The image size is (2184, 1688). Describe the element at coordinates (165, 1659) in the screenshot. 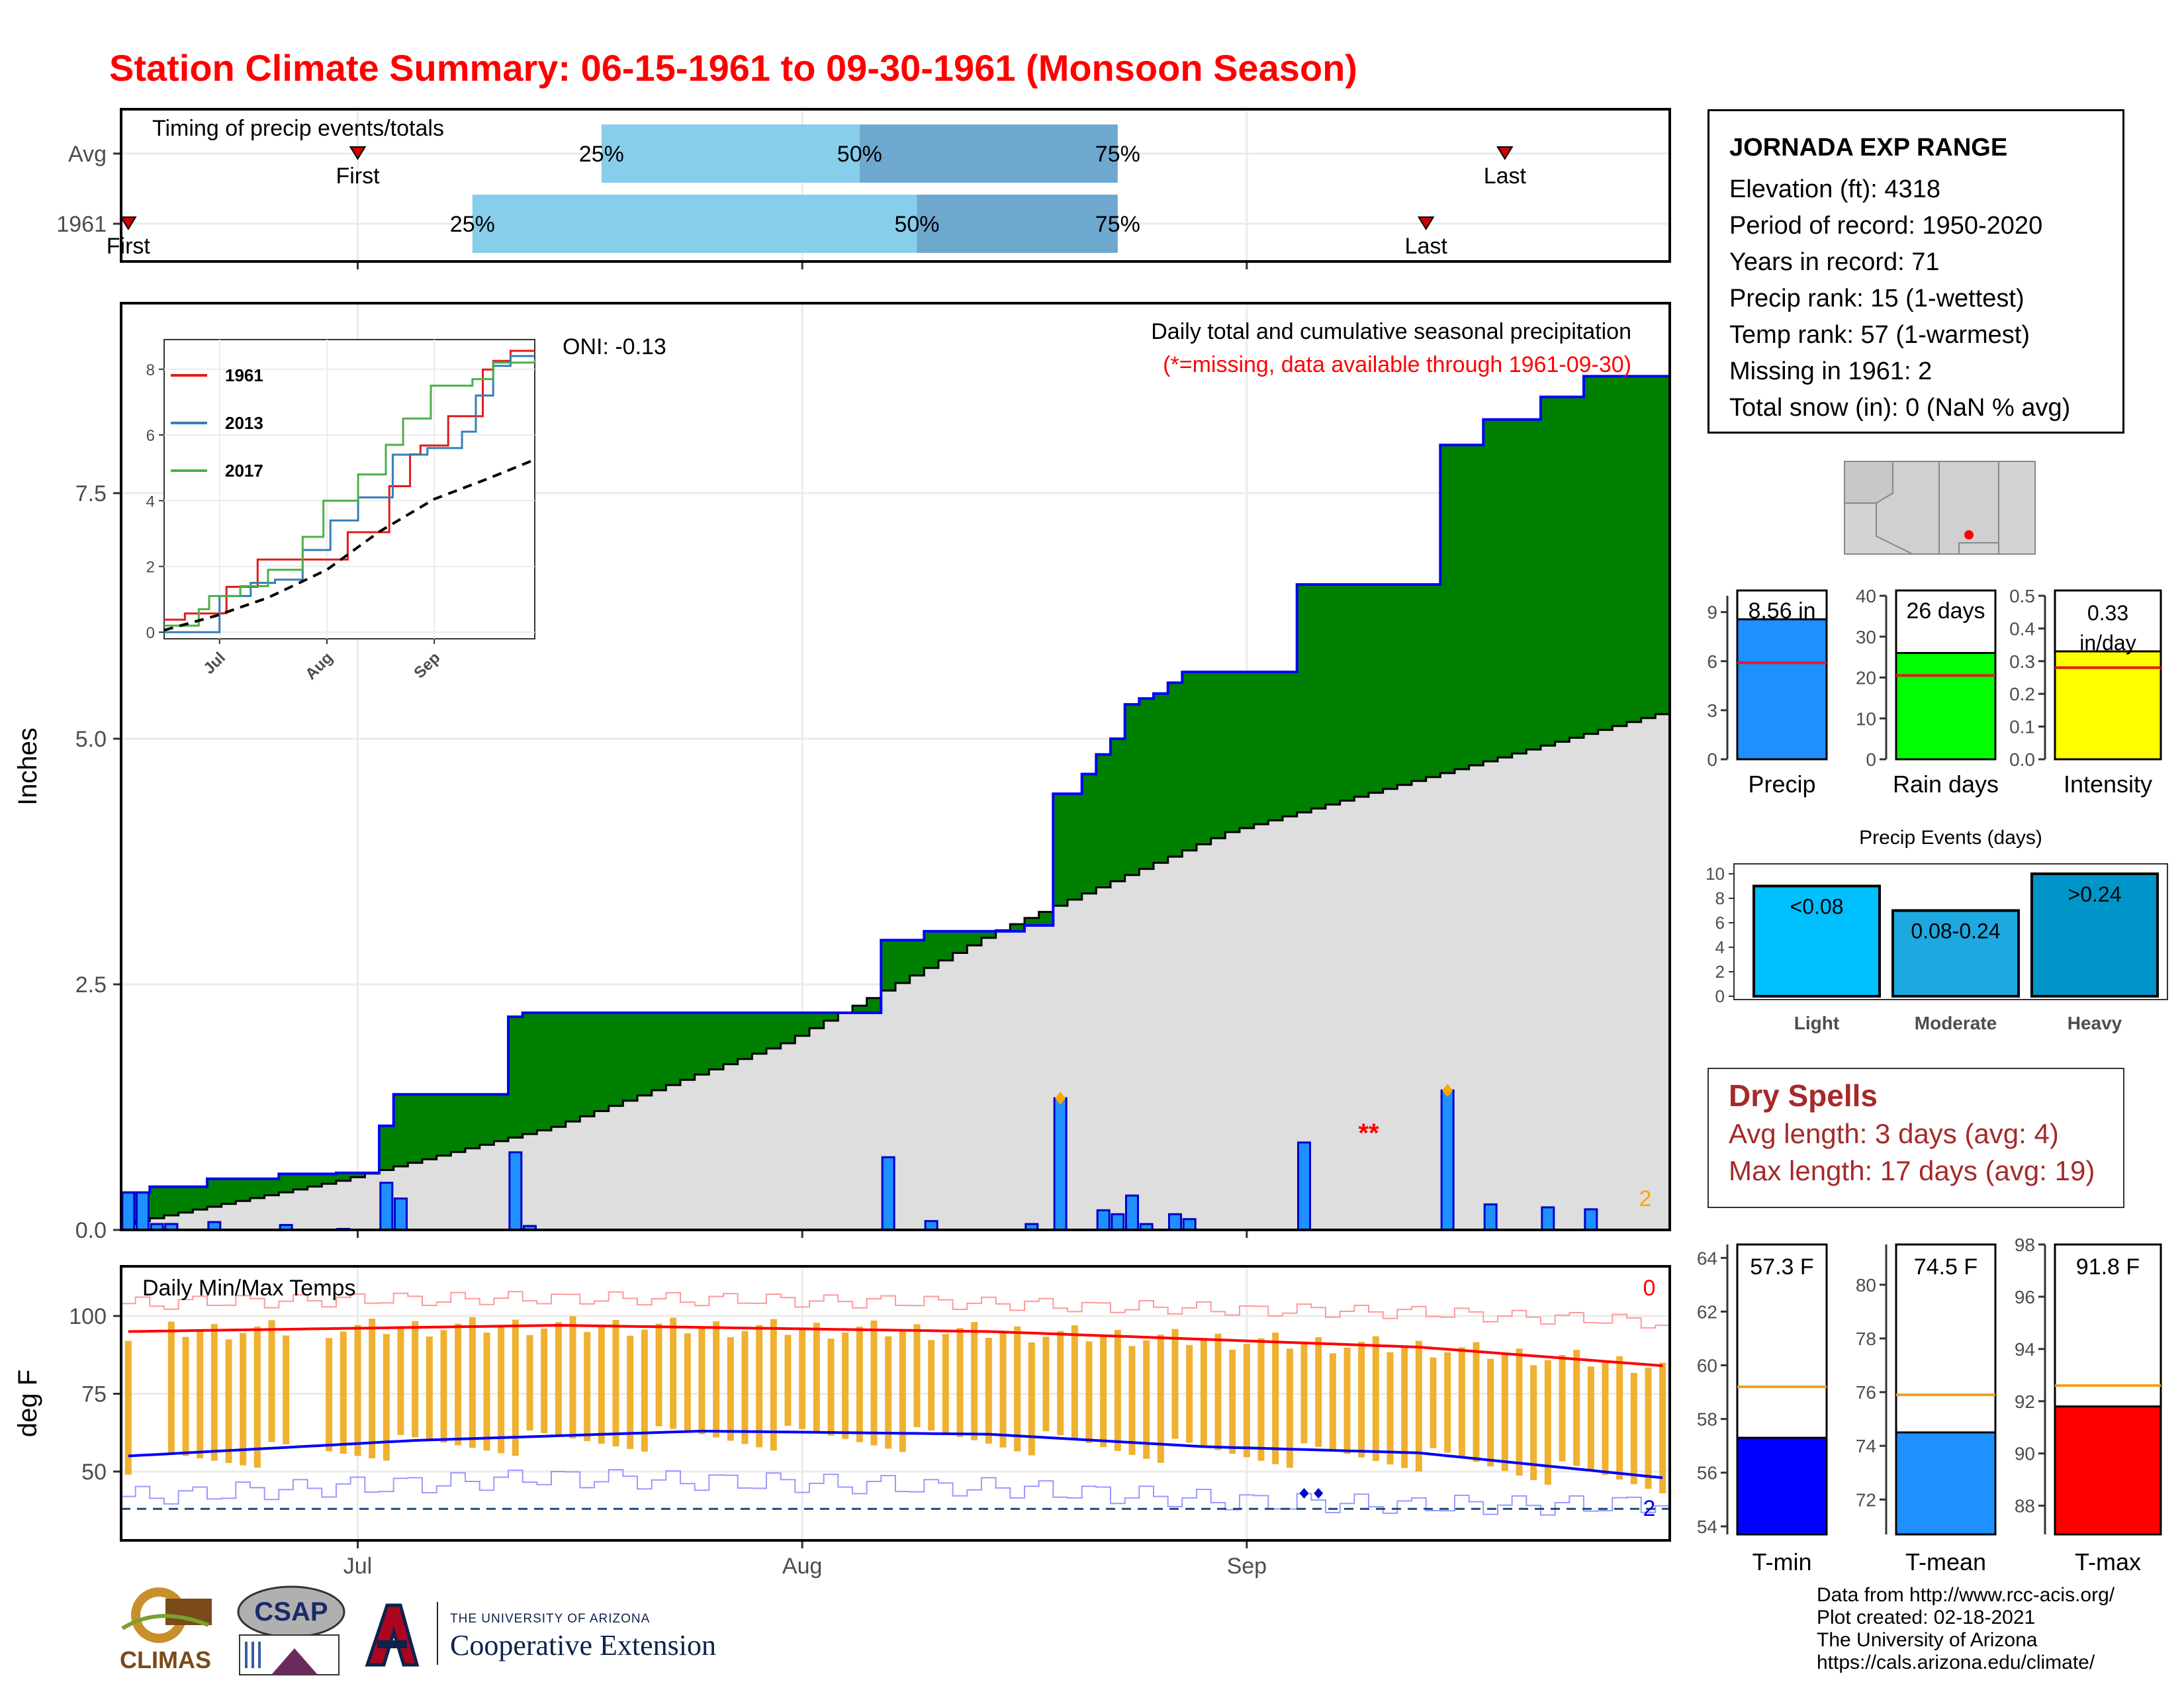

I see `climas-logo-text: CLIMAS` at that location.